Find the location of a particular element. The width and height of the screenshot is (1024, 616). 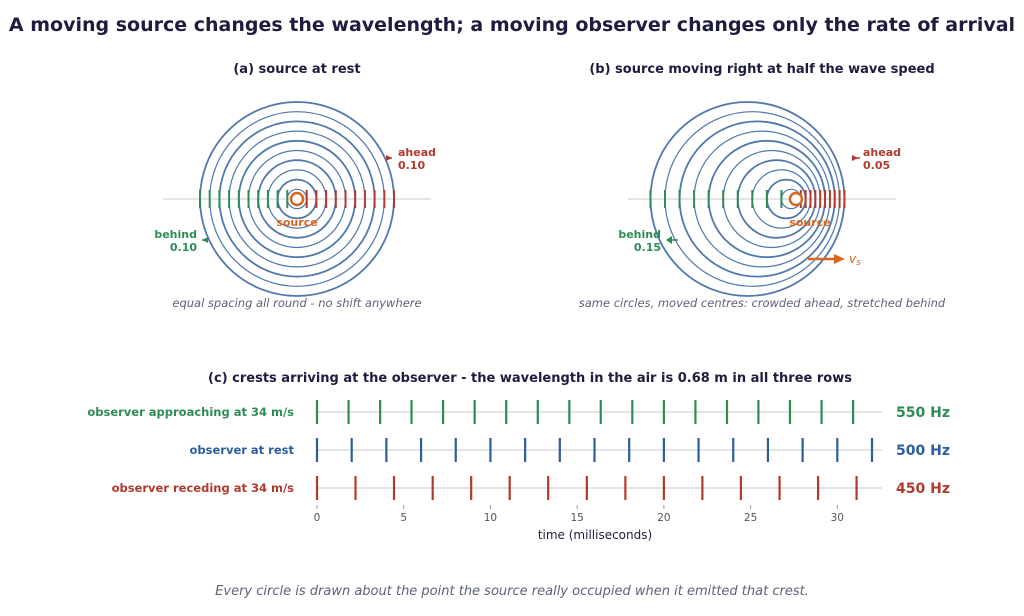

panel-b-behind-arrow-head is located at coordinates (669, 240).